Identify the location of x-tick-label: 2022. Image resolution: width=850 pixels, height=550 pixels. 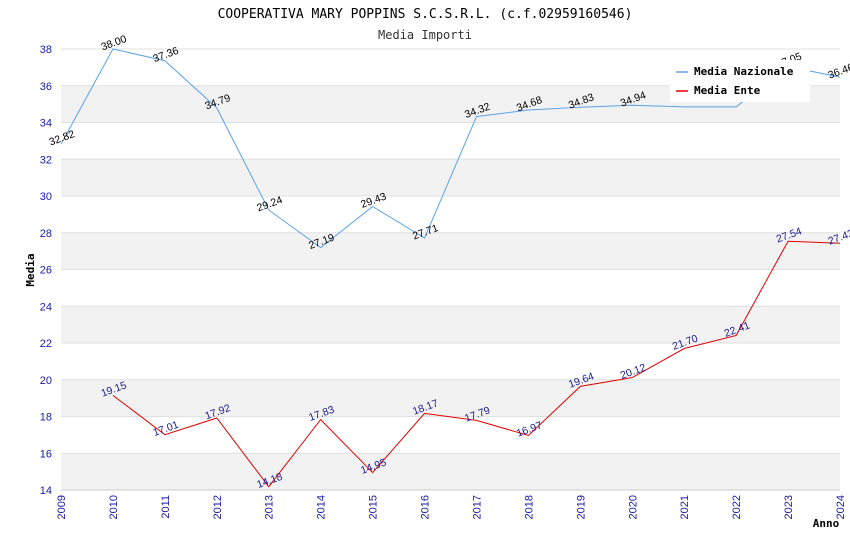
(737, 507).